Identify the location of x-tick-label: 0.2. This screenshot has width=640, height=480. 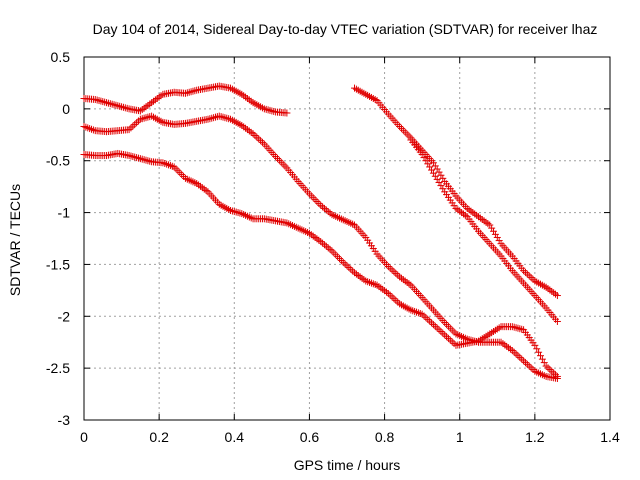
(159, 437).